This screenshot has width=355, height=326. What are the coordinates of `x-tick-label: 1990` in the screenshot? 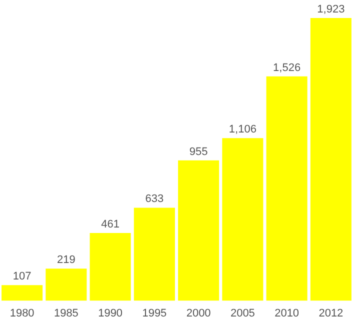 It's located at (110, 313).